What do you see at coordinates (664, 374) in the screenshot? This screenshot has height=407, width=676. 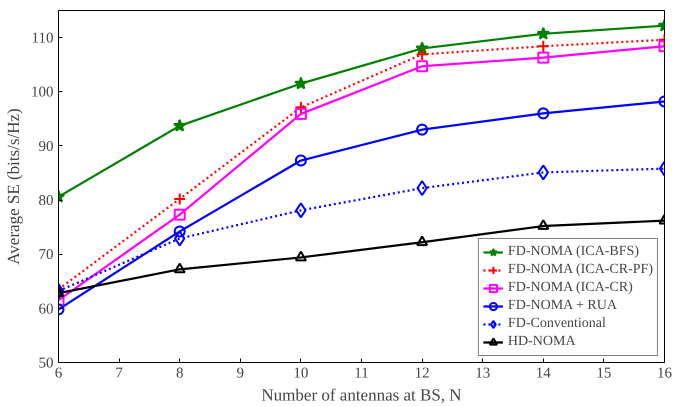 I see `x-tick-label: 16` at bounding box center [664, 374].